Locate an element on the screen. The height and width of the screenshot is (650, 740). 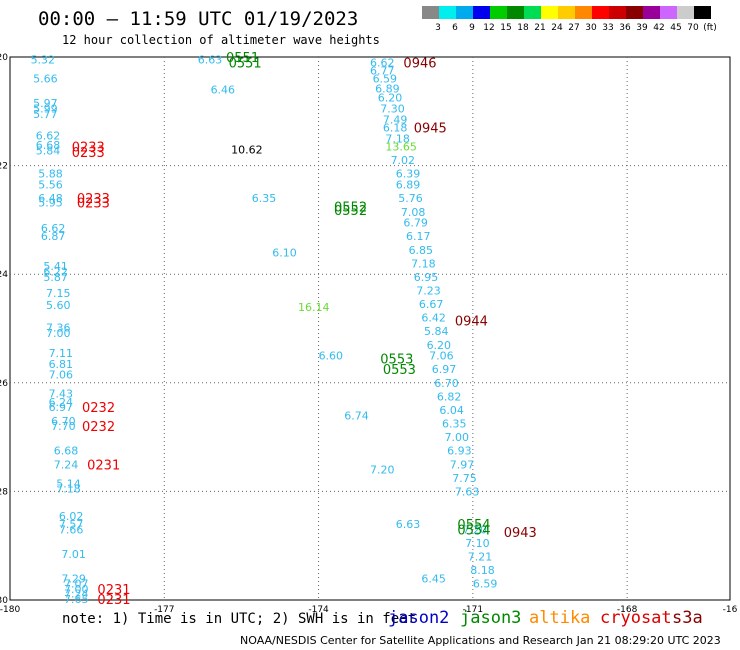
swh-reading: 7.24 is located at coordinates (66, 464).